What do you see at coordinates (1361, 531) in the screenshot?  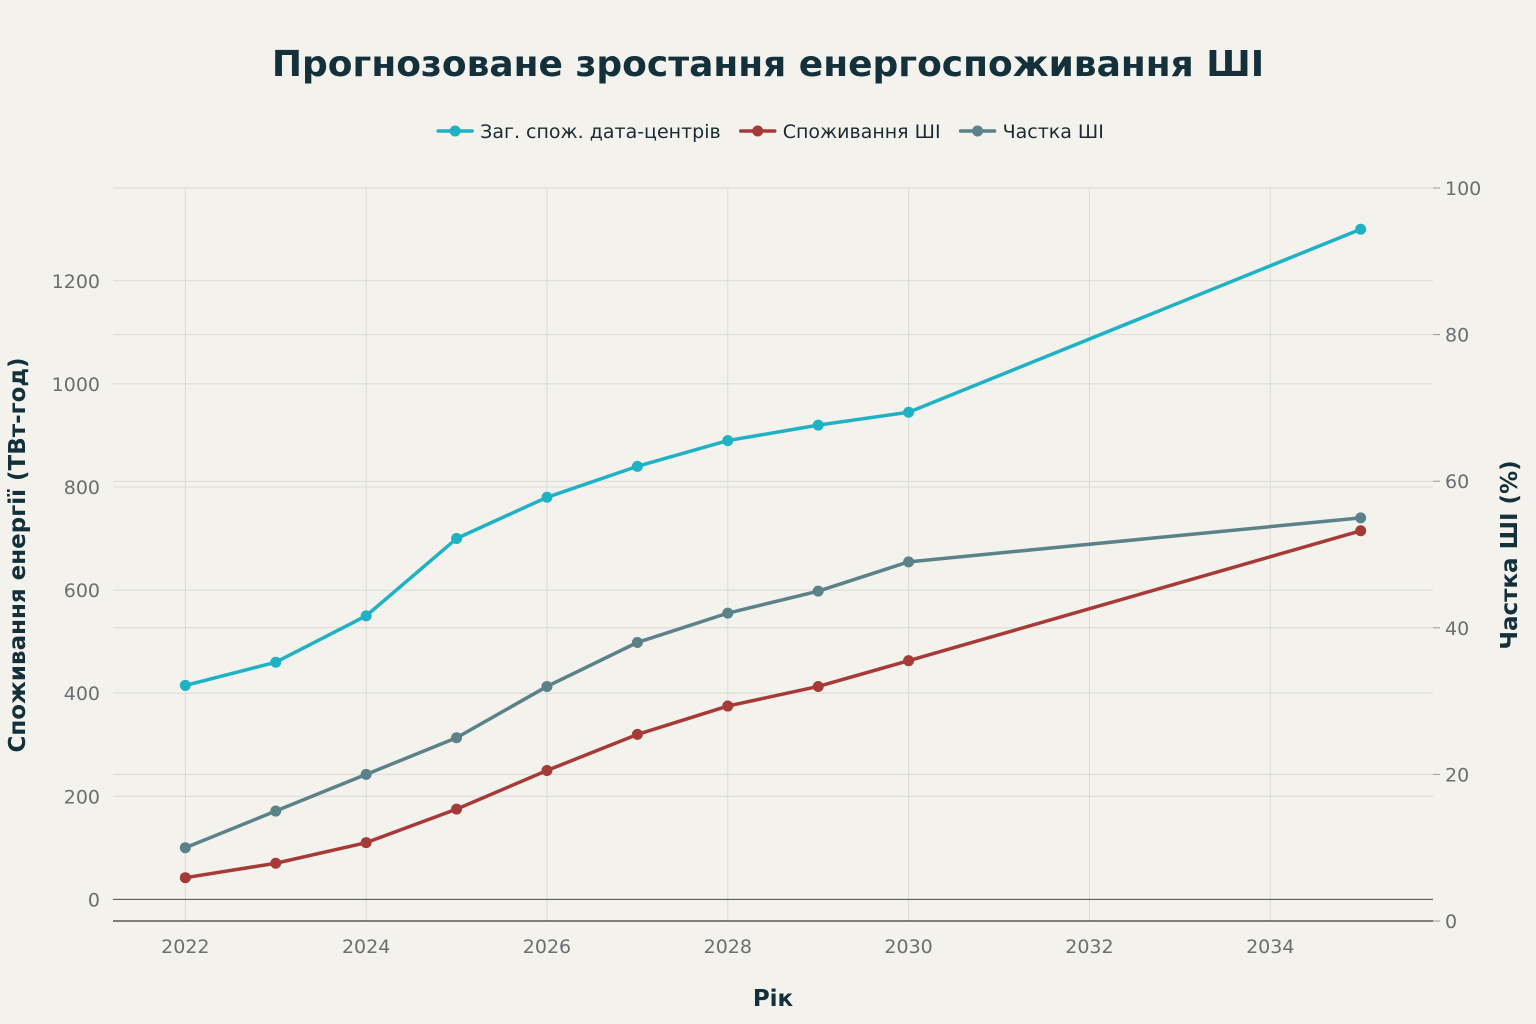 I see `point-1-2035` at bounding box center [1361, 531].